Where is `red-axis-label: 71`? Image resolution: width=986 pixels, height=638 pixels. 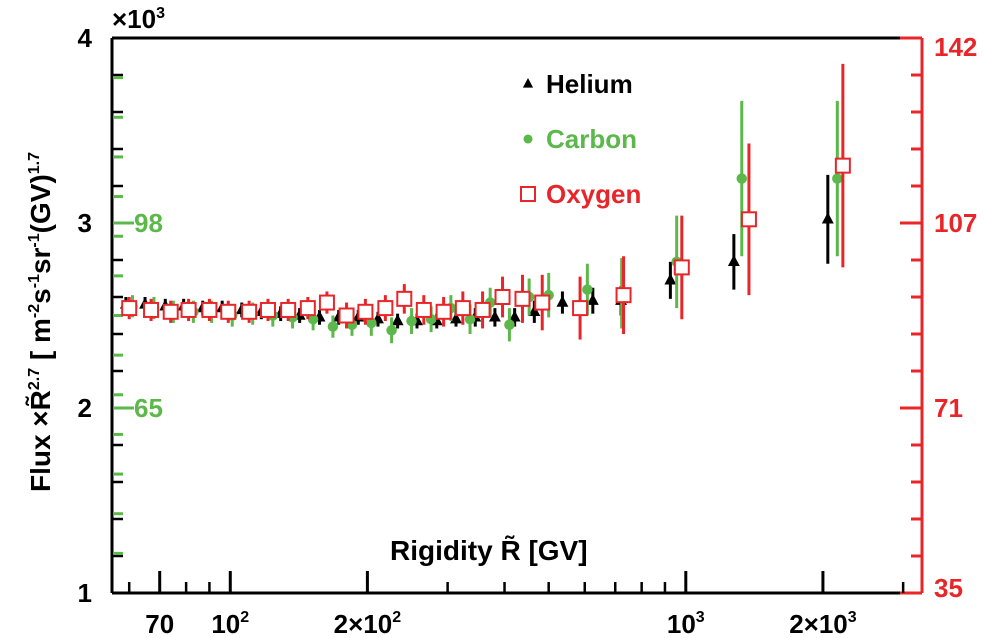 red-axis-label: 71 is located at coordinates (948, 408).